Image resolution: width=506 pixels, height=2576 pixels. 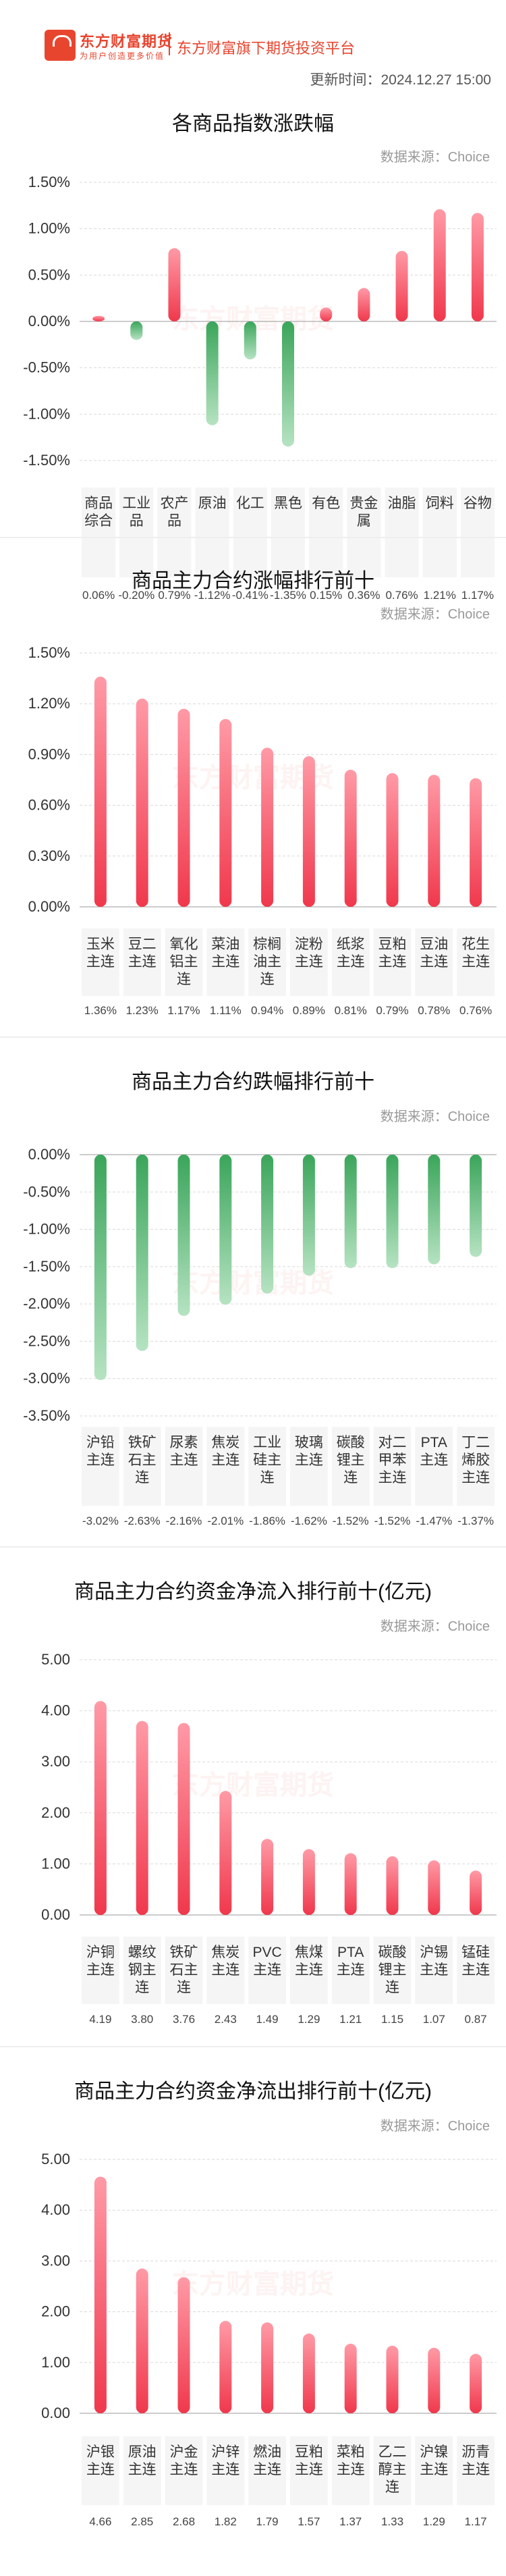 I want to click on y-tick-label: 1.00%, so click(x=49, y=228).